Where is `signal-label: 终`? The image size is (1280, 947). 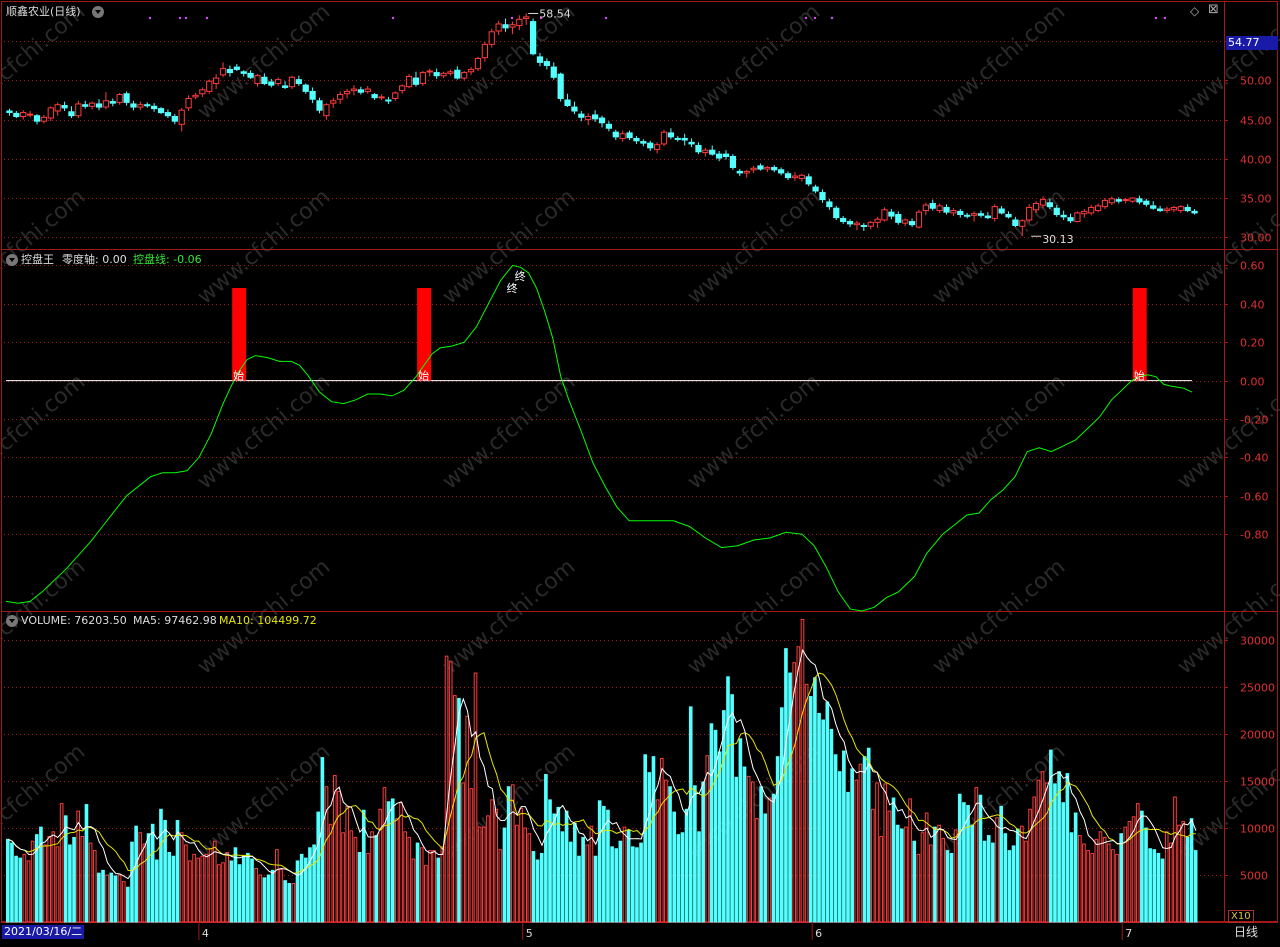
signal-label: 终 is located at coordinates (512, 288).